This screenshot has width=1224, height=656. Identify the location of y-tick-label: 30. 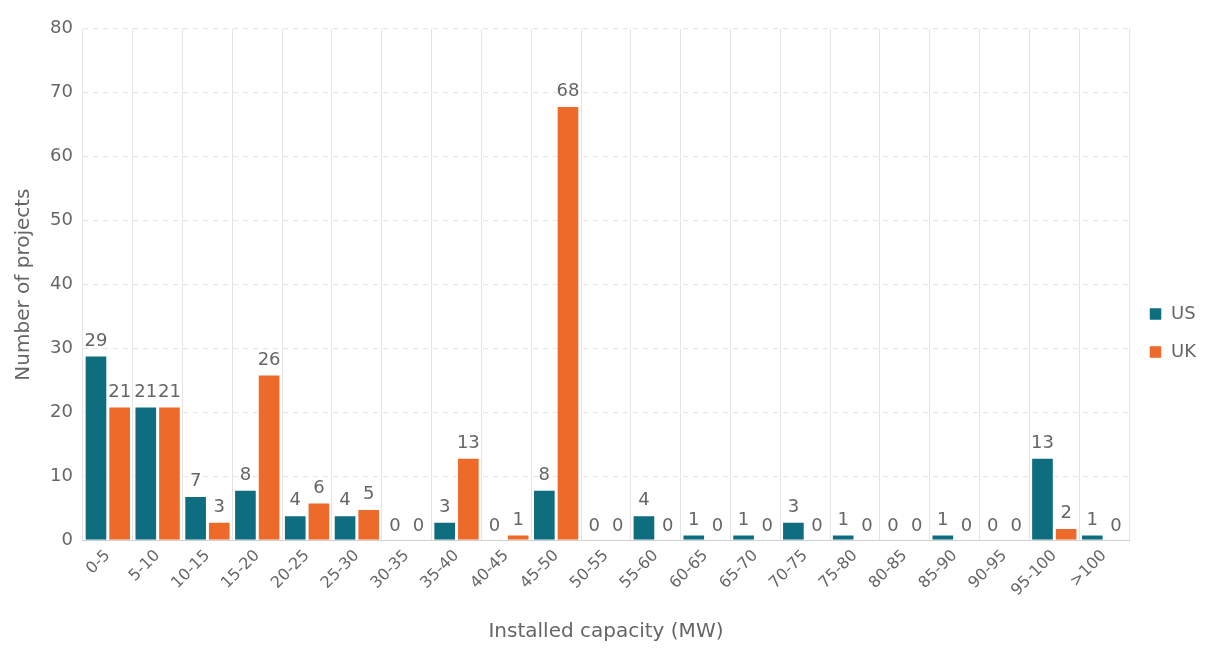
(61, 347).